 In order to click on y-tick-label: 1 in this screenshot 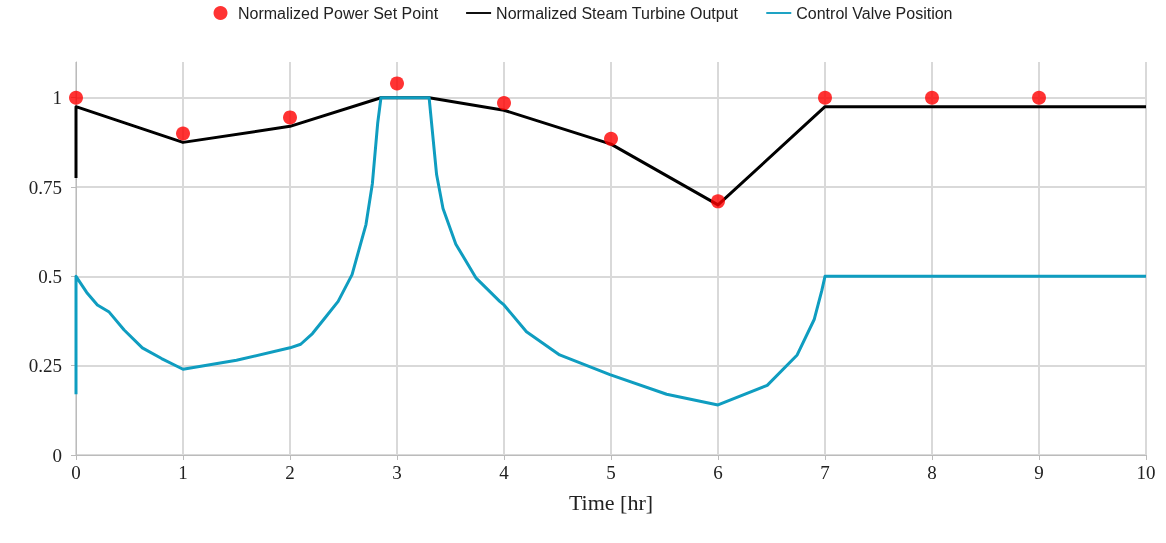, I will do `click(57, 98)`.